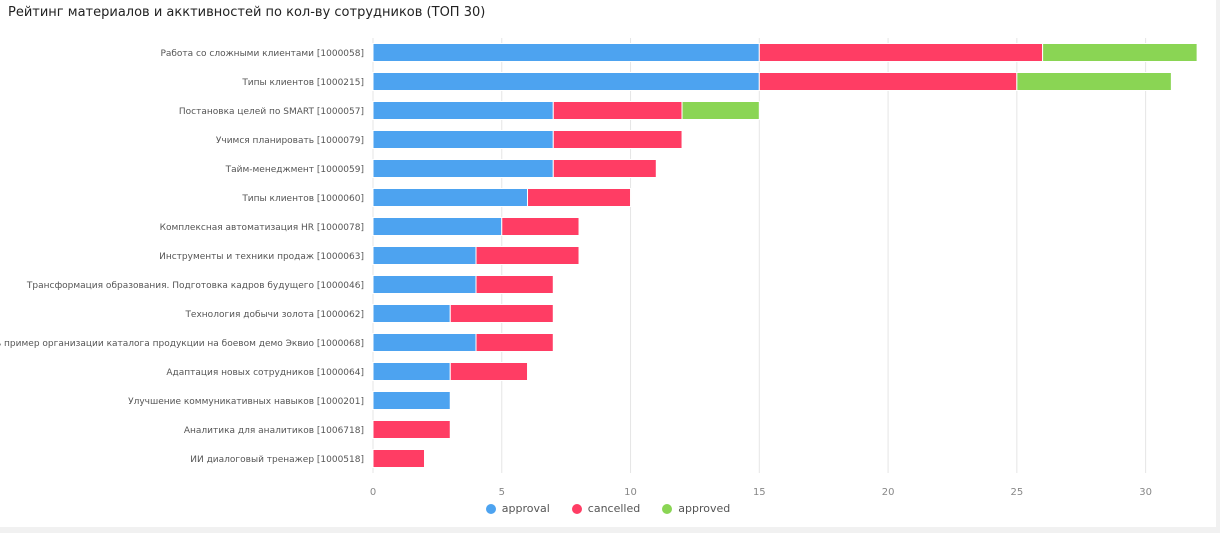  Describe the element at coordinates (290, 141) in the screenshot. I see `category-label: Учимся планировать [1000079]` at that location.